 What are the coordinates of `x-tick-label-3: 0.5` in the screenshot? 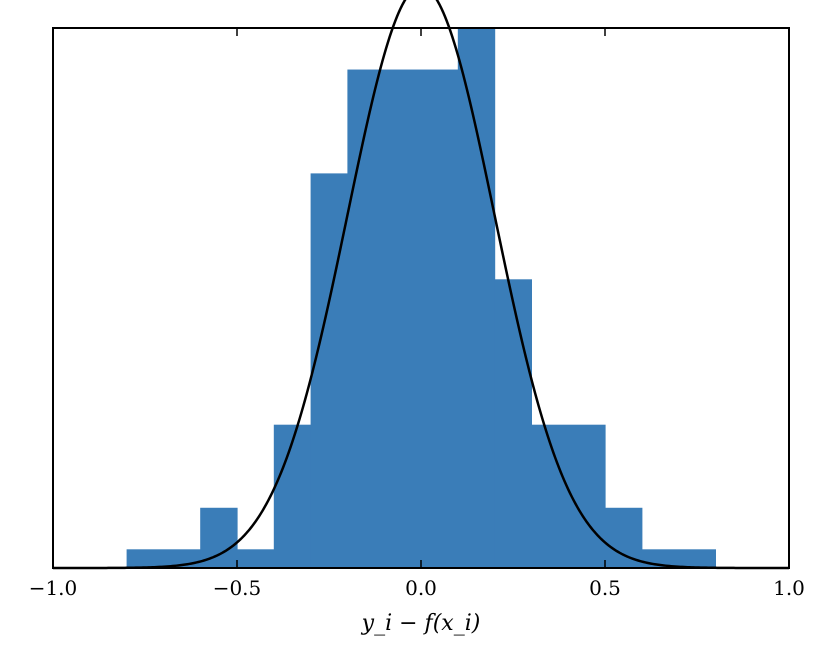 It's located at (605, 588).